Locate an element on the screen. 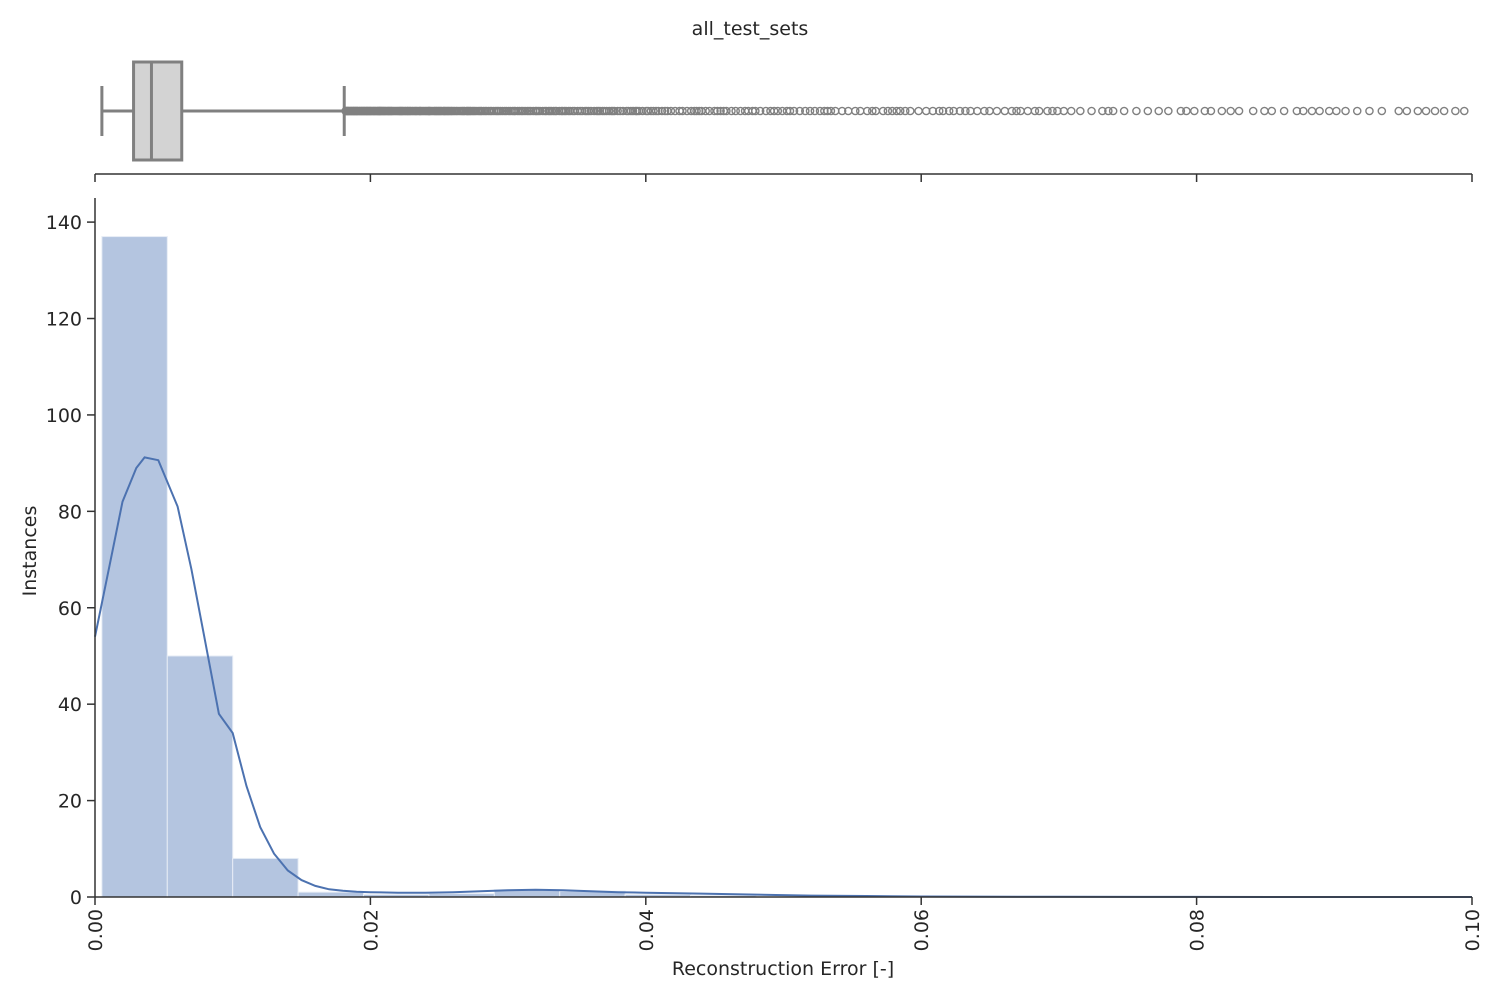 This screenshot has width=1500, height=997. iqr-box is located at coordinates (158, 111).